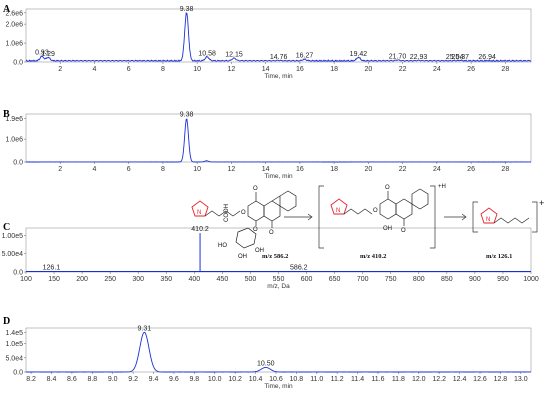 The height and width of the screenshot is (400, 550). Describe the element at coordinates (14, 13) in the screenshot. I see `y-tick-label: 2.6e6` at that location.